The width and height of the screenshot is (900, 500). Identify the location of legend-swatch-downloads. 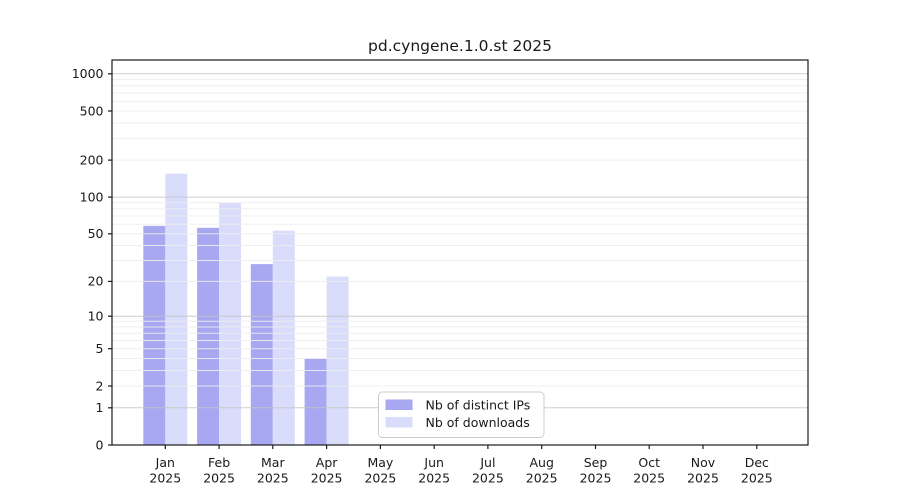
(399, 422).